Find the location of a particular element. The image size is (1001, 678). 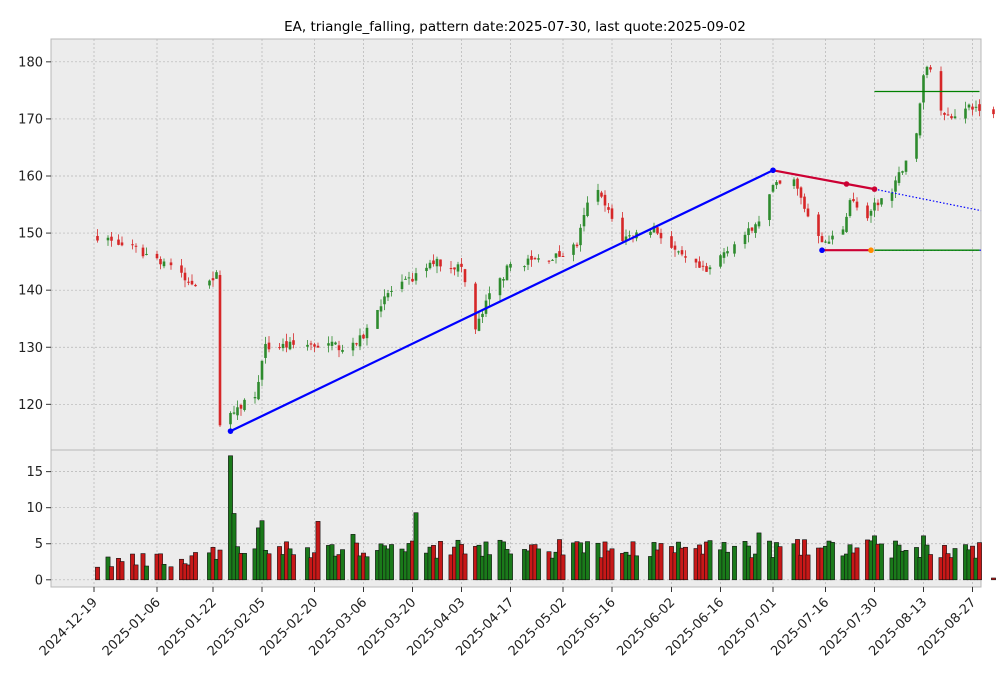

price-y-tick-label: 140 is located at coordinates (30, 291).